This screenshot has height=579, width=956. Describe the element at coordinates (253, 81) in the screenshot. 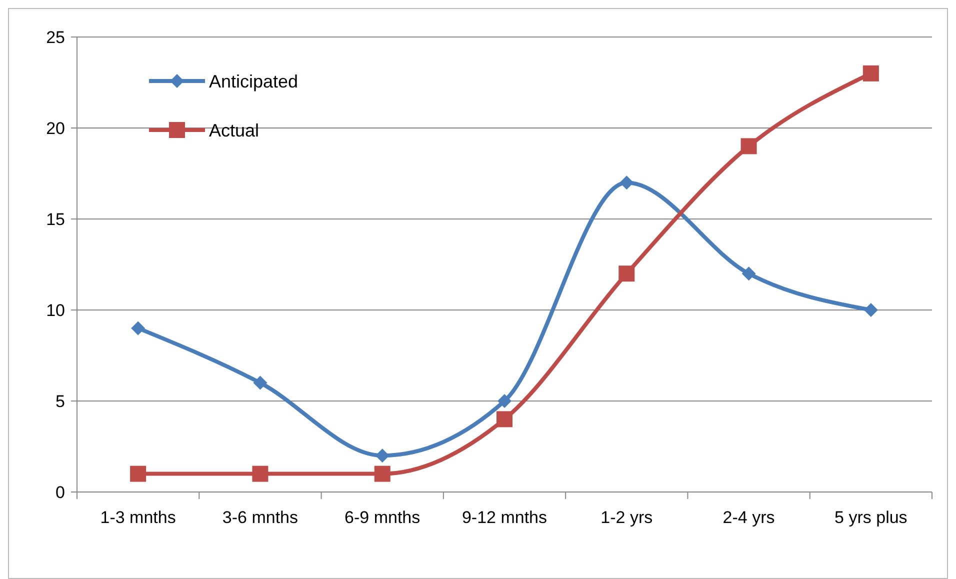

I see `legend-label: Anticipated` at that location.